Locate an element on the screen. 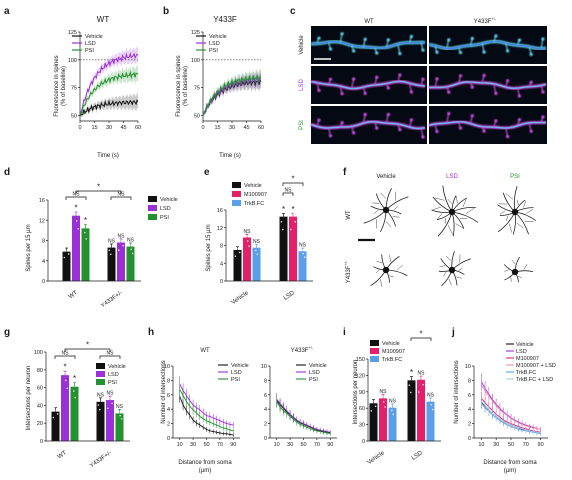  chart-j-ytick-label: 0 is located at coordinates (469, 439).